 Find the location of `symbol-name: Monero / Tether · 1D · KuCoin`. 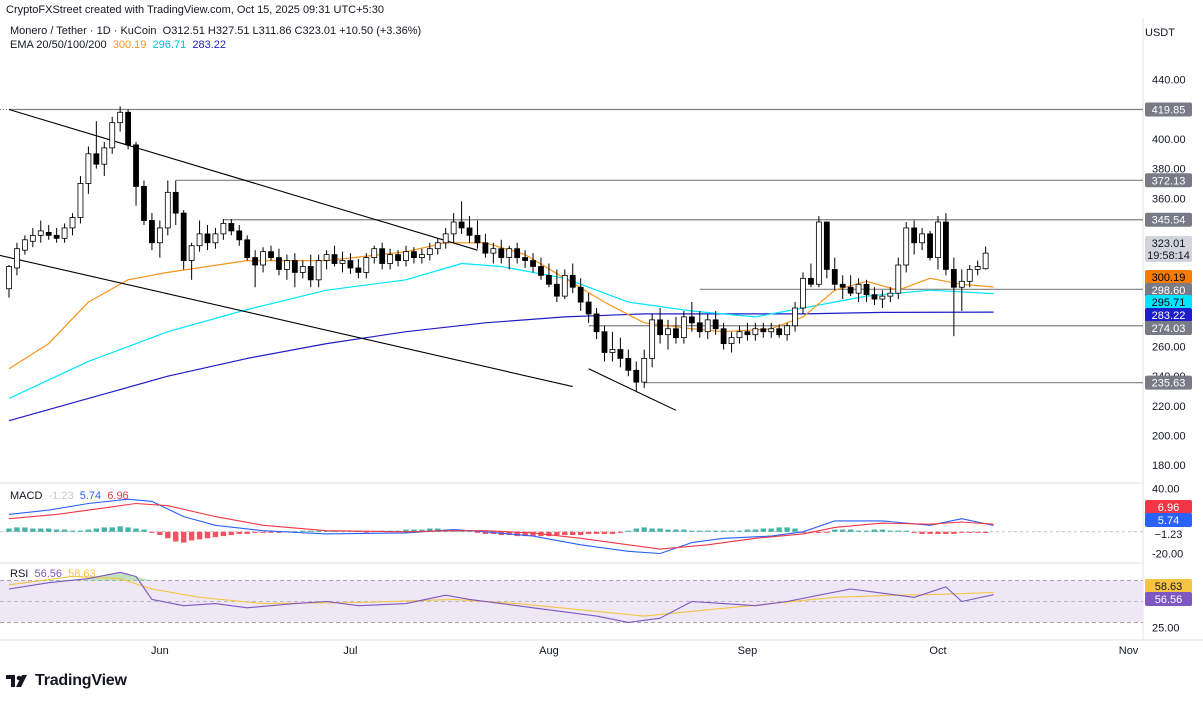

symbol-name: Monero / Tether · 1D · KuCoin is located at coordinates (83, 31).